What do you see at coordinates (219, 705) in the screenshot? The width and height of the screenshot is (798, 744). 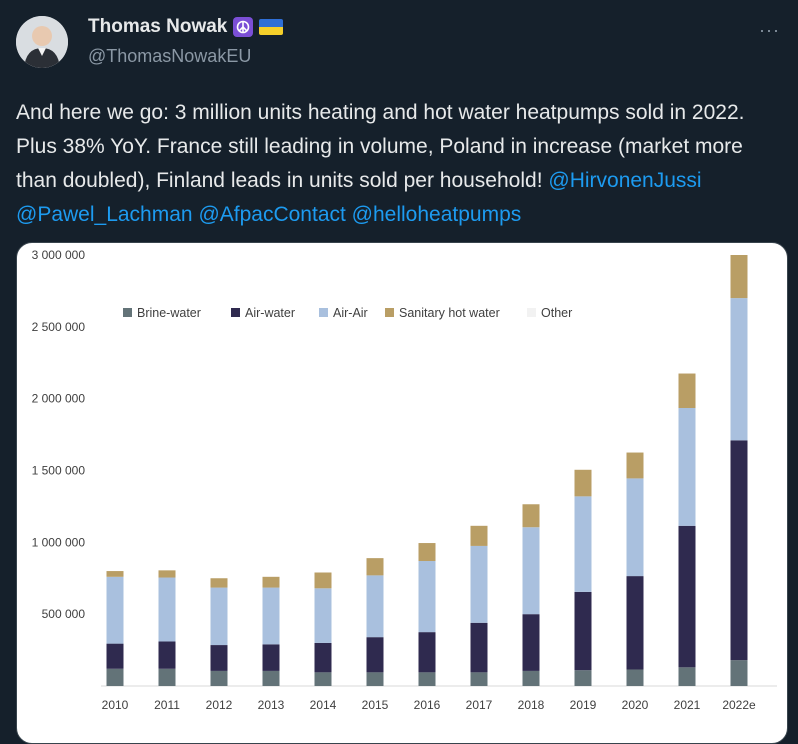 I see `x-tick-label: 2012` at bounding box center [219, 705].